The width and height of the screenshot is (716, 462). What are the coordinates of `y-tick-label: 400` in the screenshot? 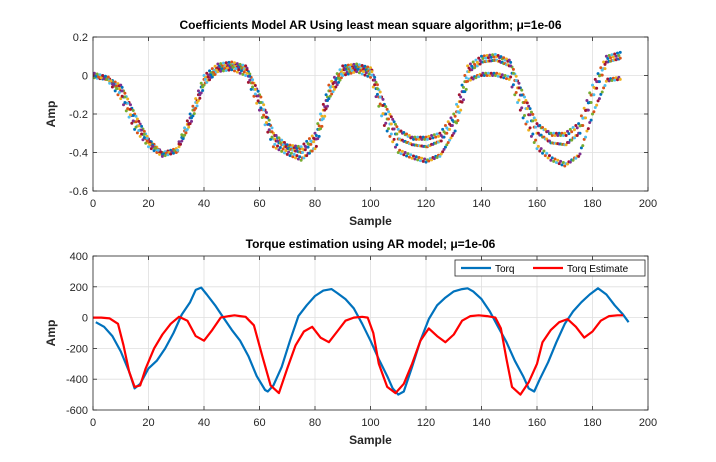 It's located at (79, 257).